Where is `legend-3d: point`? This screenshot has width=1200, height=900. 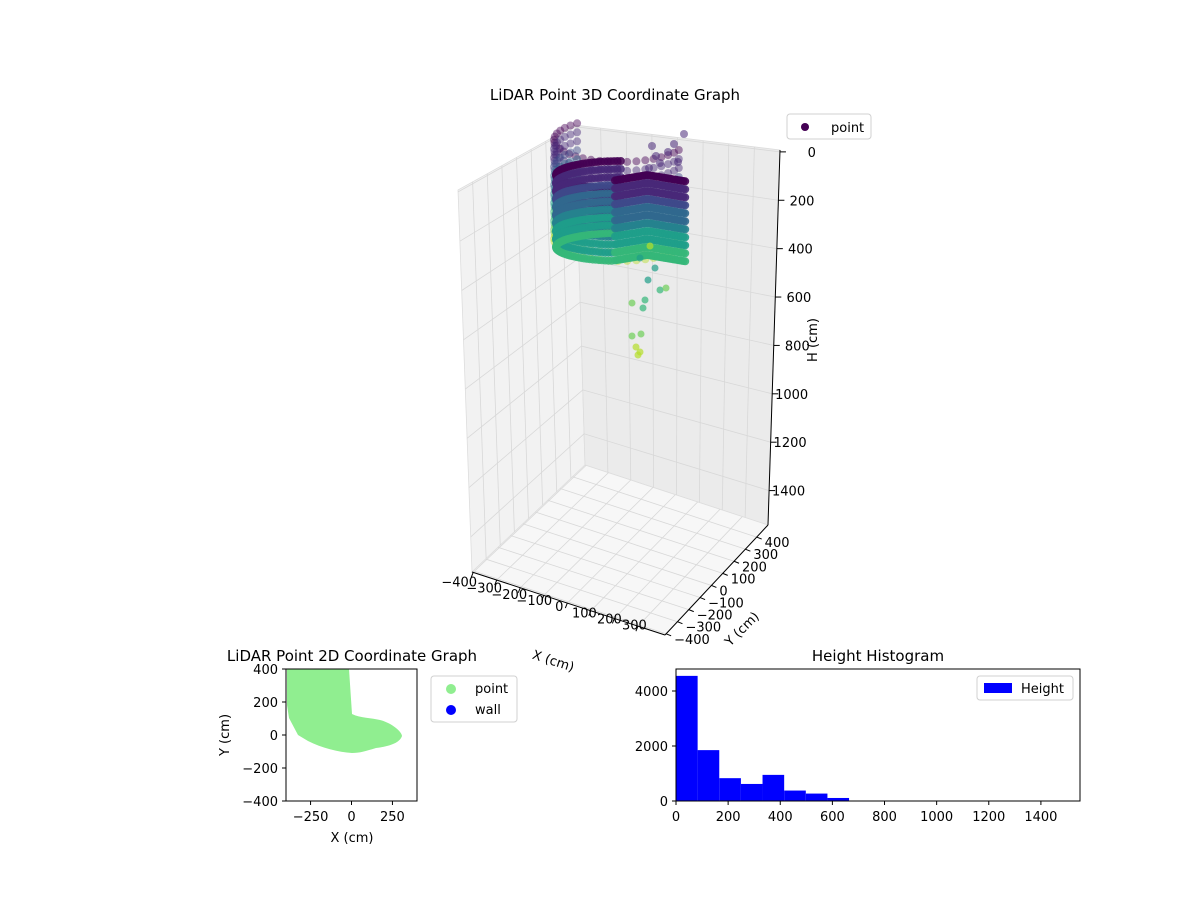
legend-3d: point is located at coordinates (829, 126).